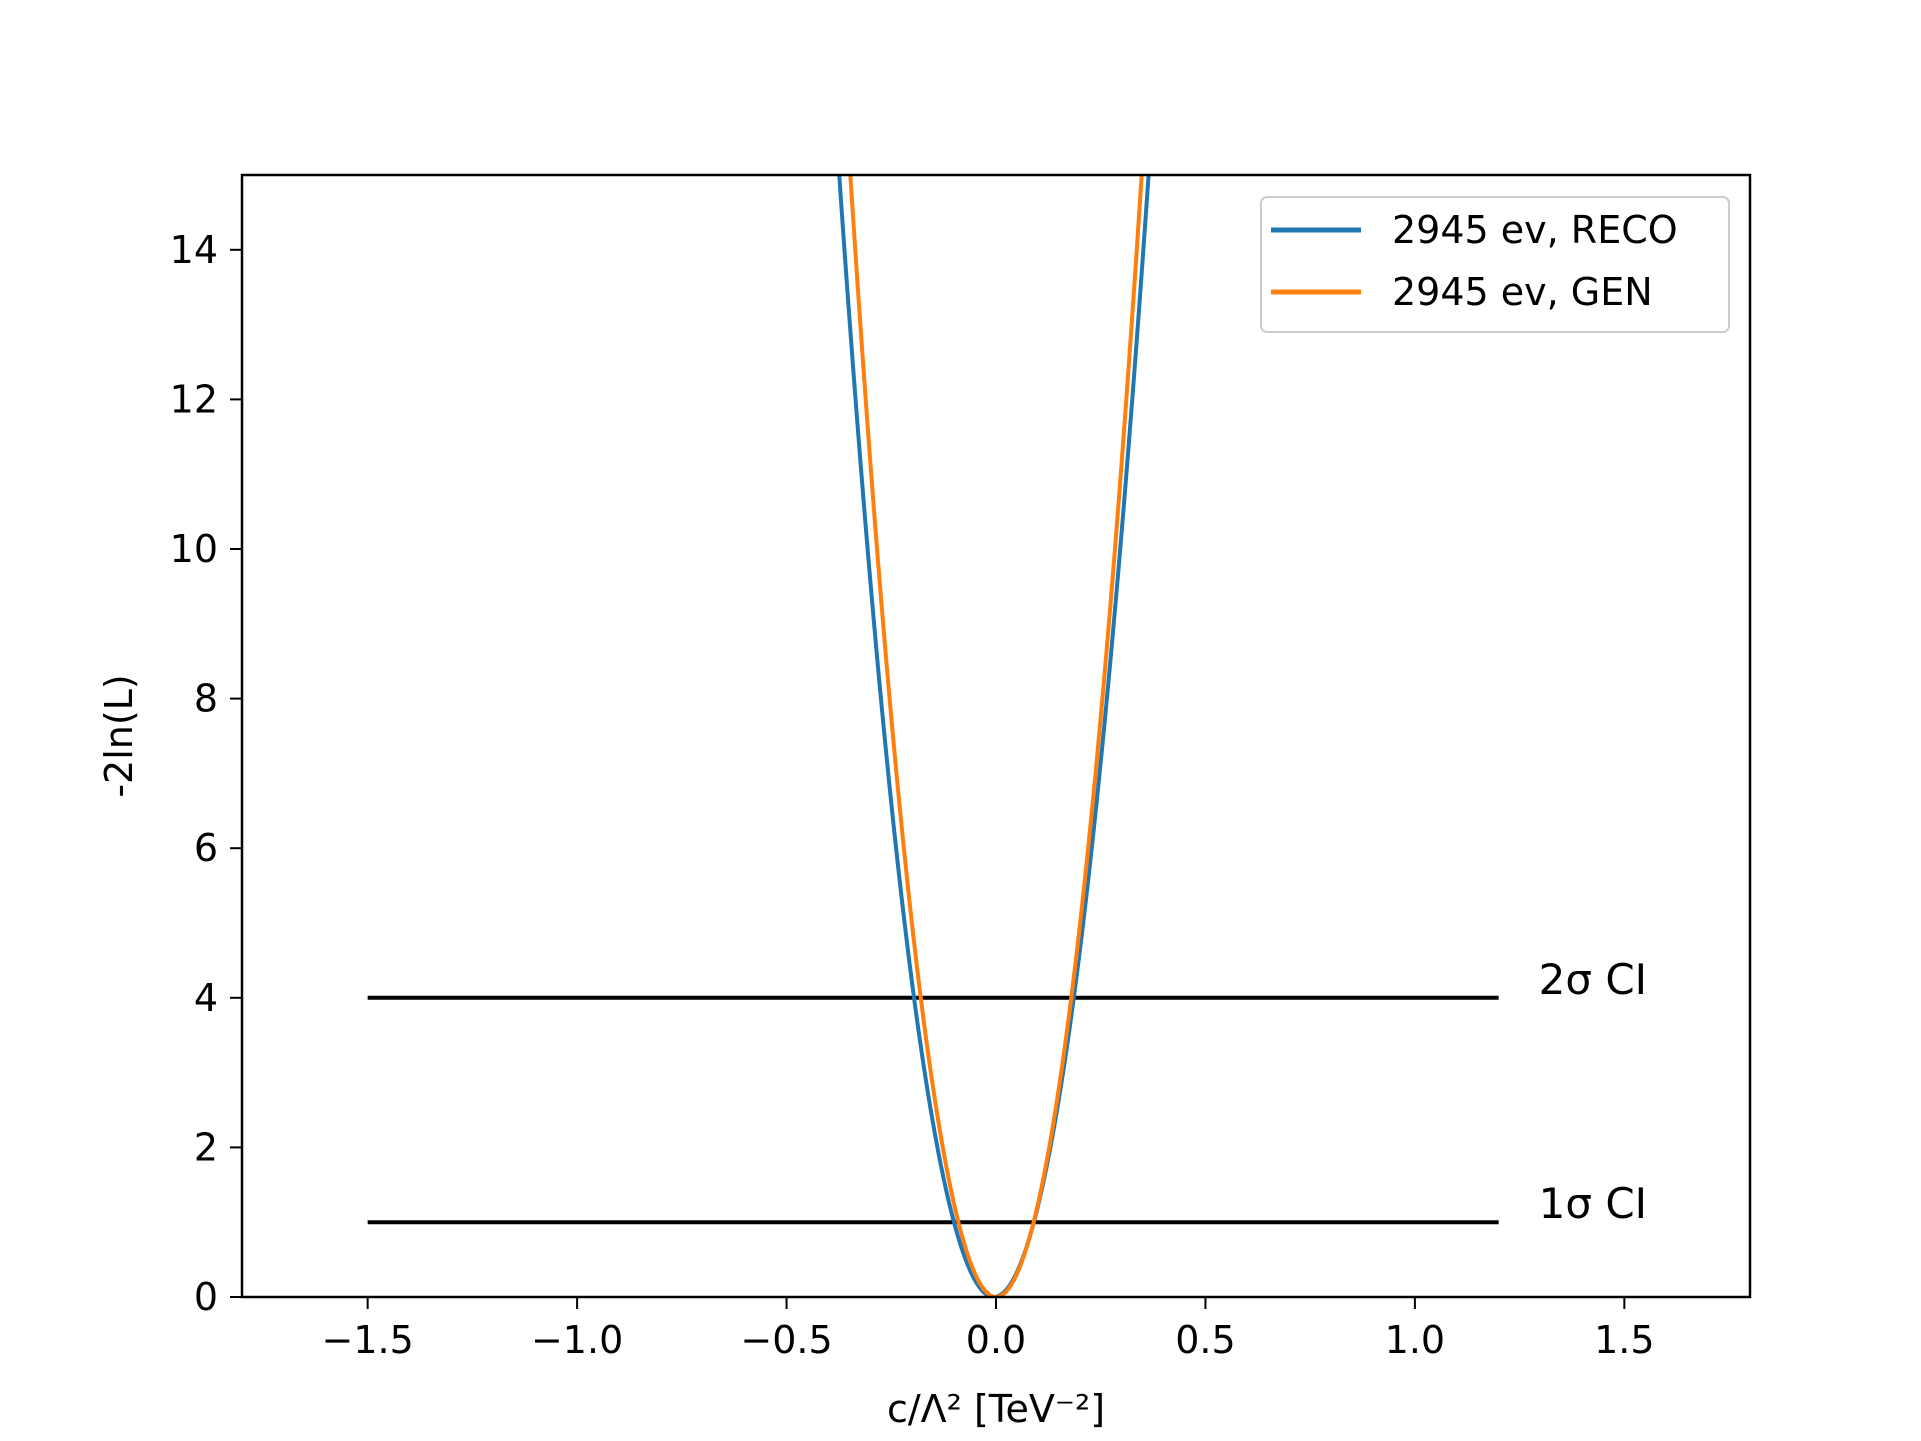 The height and width of the screenshot is (1441, 1921). What do you see at coordinates (194, 399) in the screenshot?
I see `y-tick-label: 12` at bounding box center [194, 399].